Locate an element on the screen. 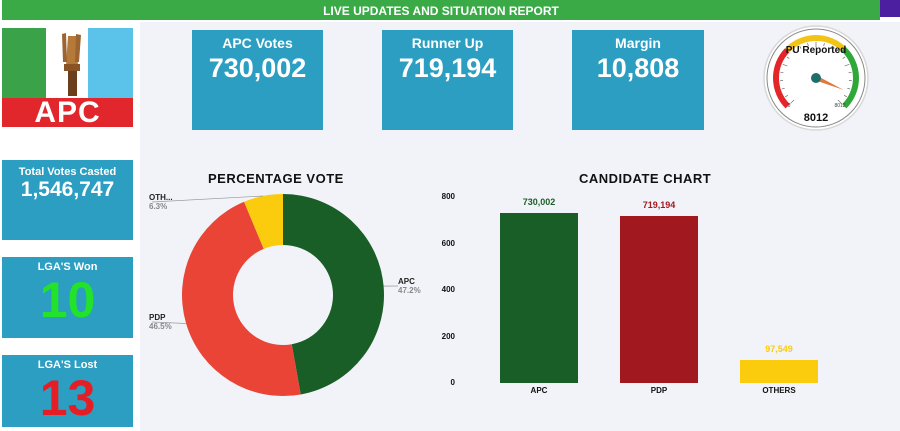 This screenshot has width=900, height=431. lgas-won-card: LGA'S Won 10 is located at coordinates (67, 297).